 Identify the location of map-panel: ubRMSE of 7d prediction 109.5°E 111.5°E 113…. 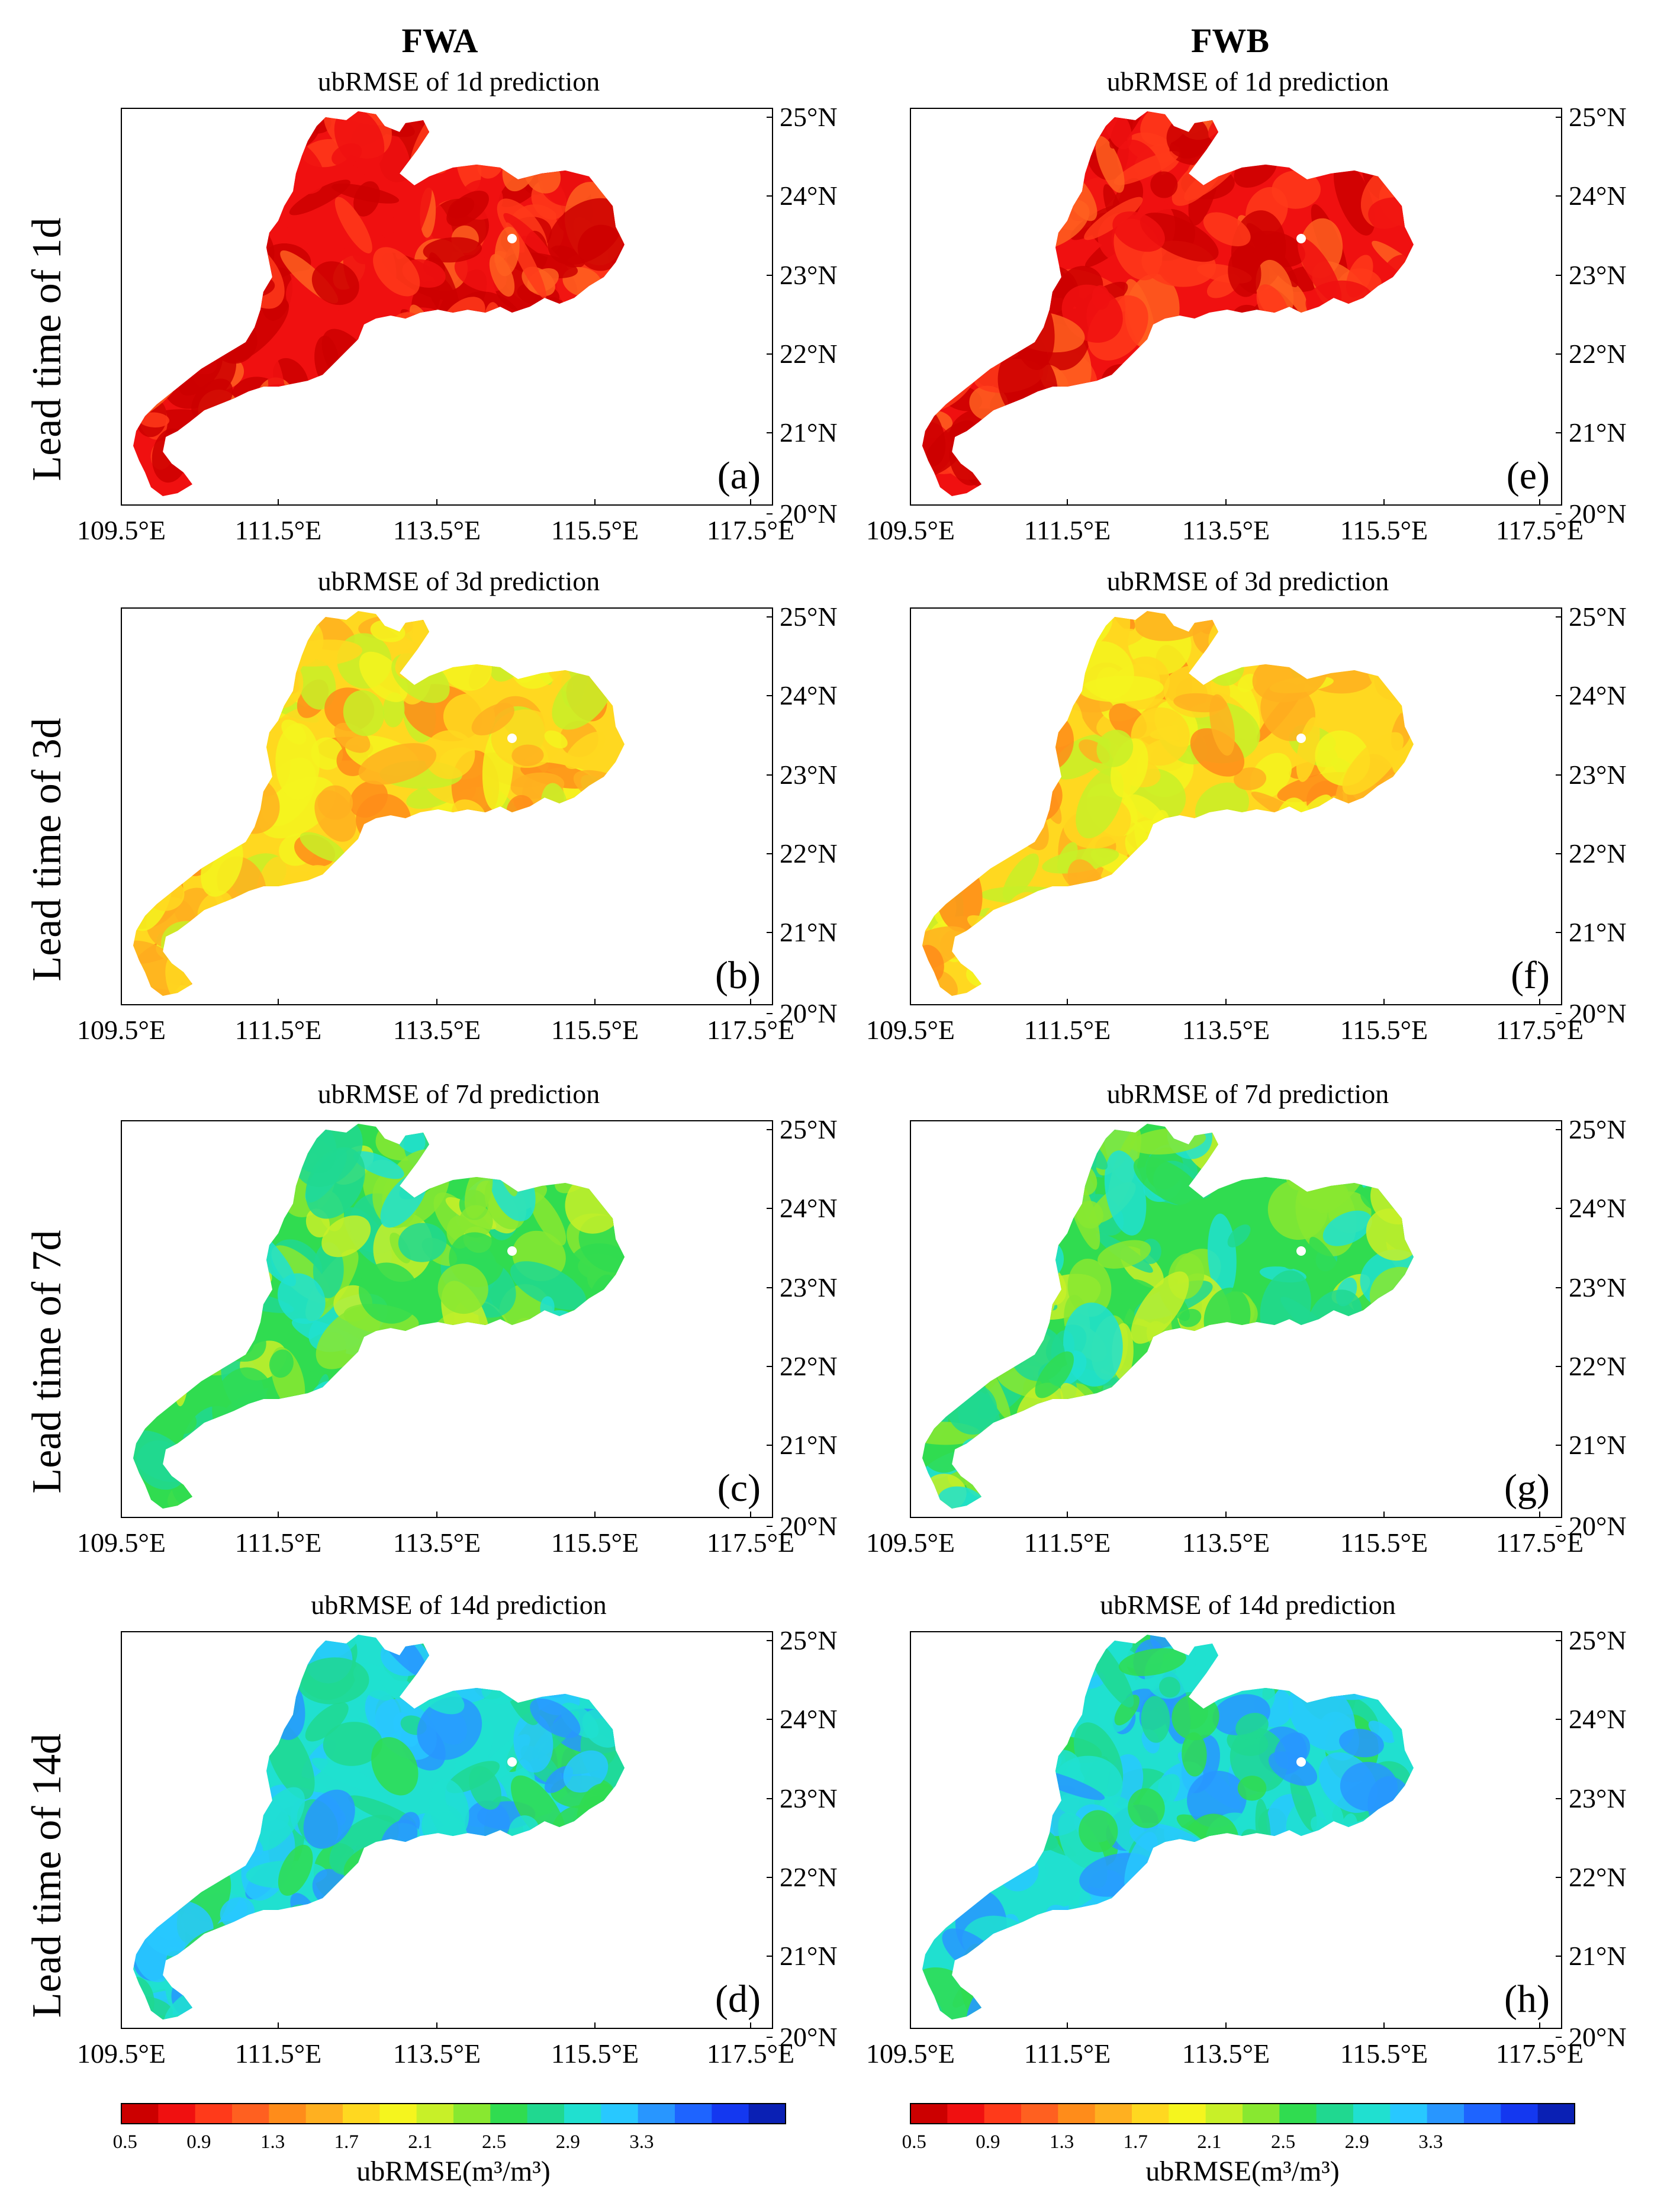
(1246, 1318).